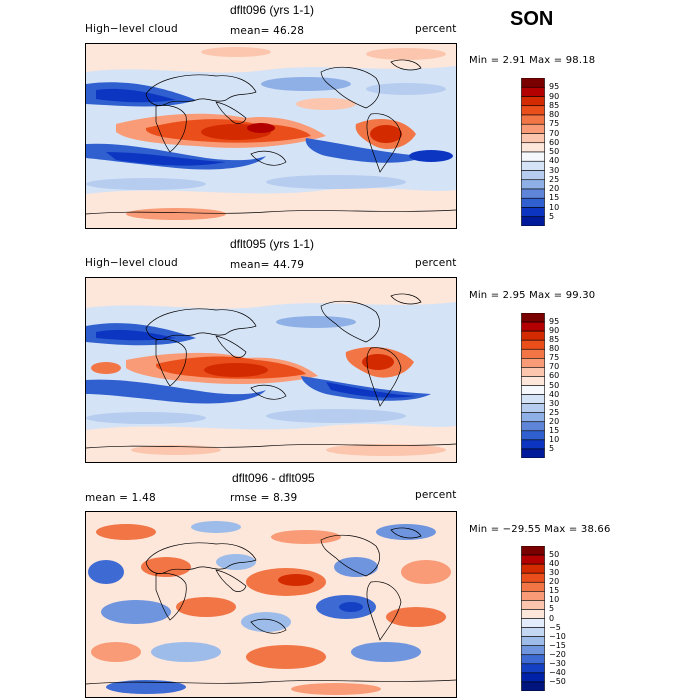  I want to click on colorbar-tick-label: −5, so click(555, 627).